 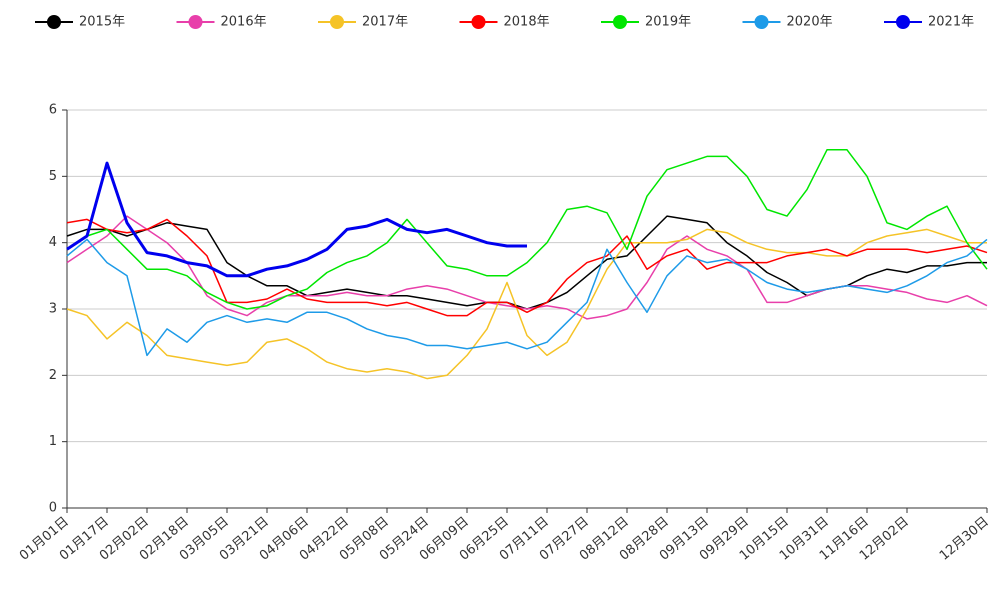 What do you see at coordinates (53, 242) in the screenshot?
I see `y-tick-label: 4` at bounding box center [53, 242].